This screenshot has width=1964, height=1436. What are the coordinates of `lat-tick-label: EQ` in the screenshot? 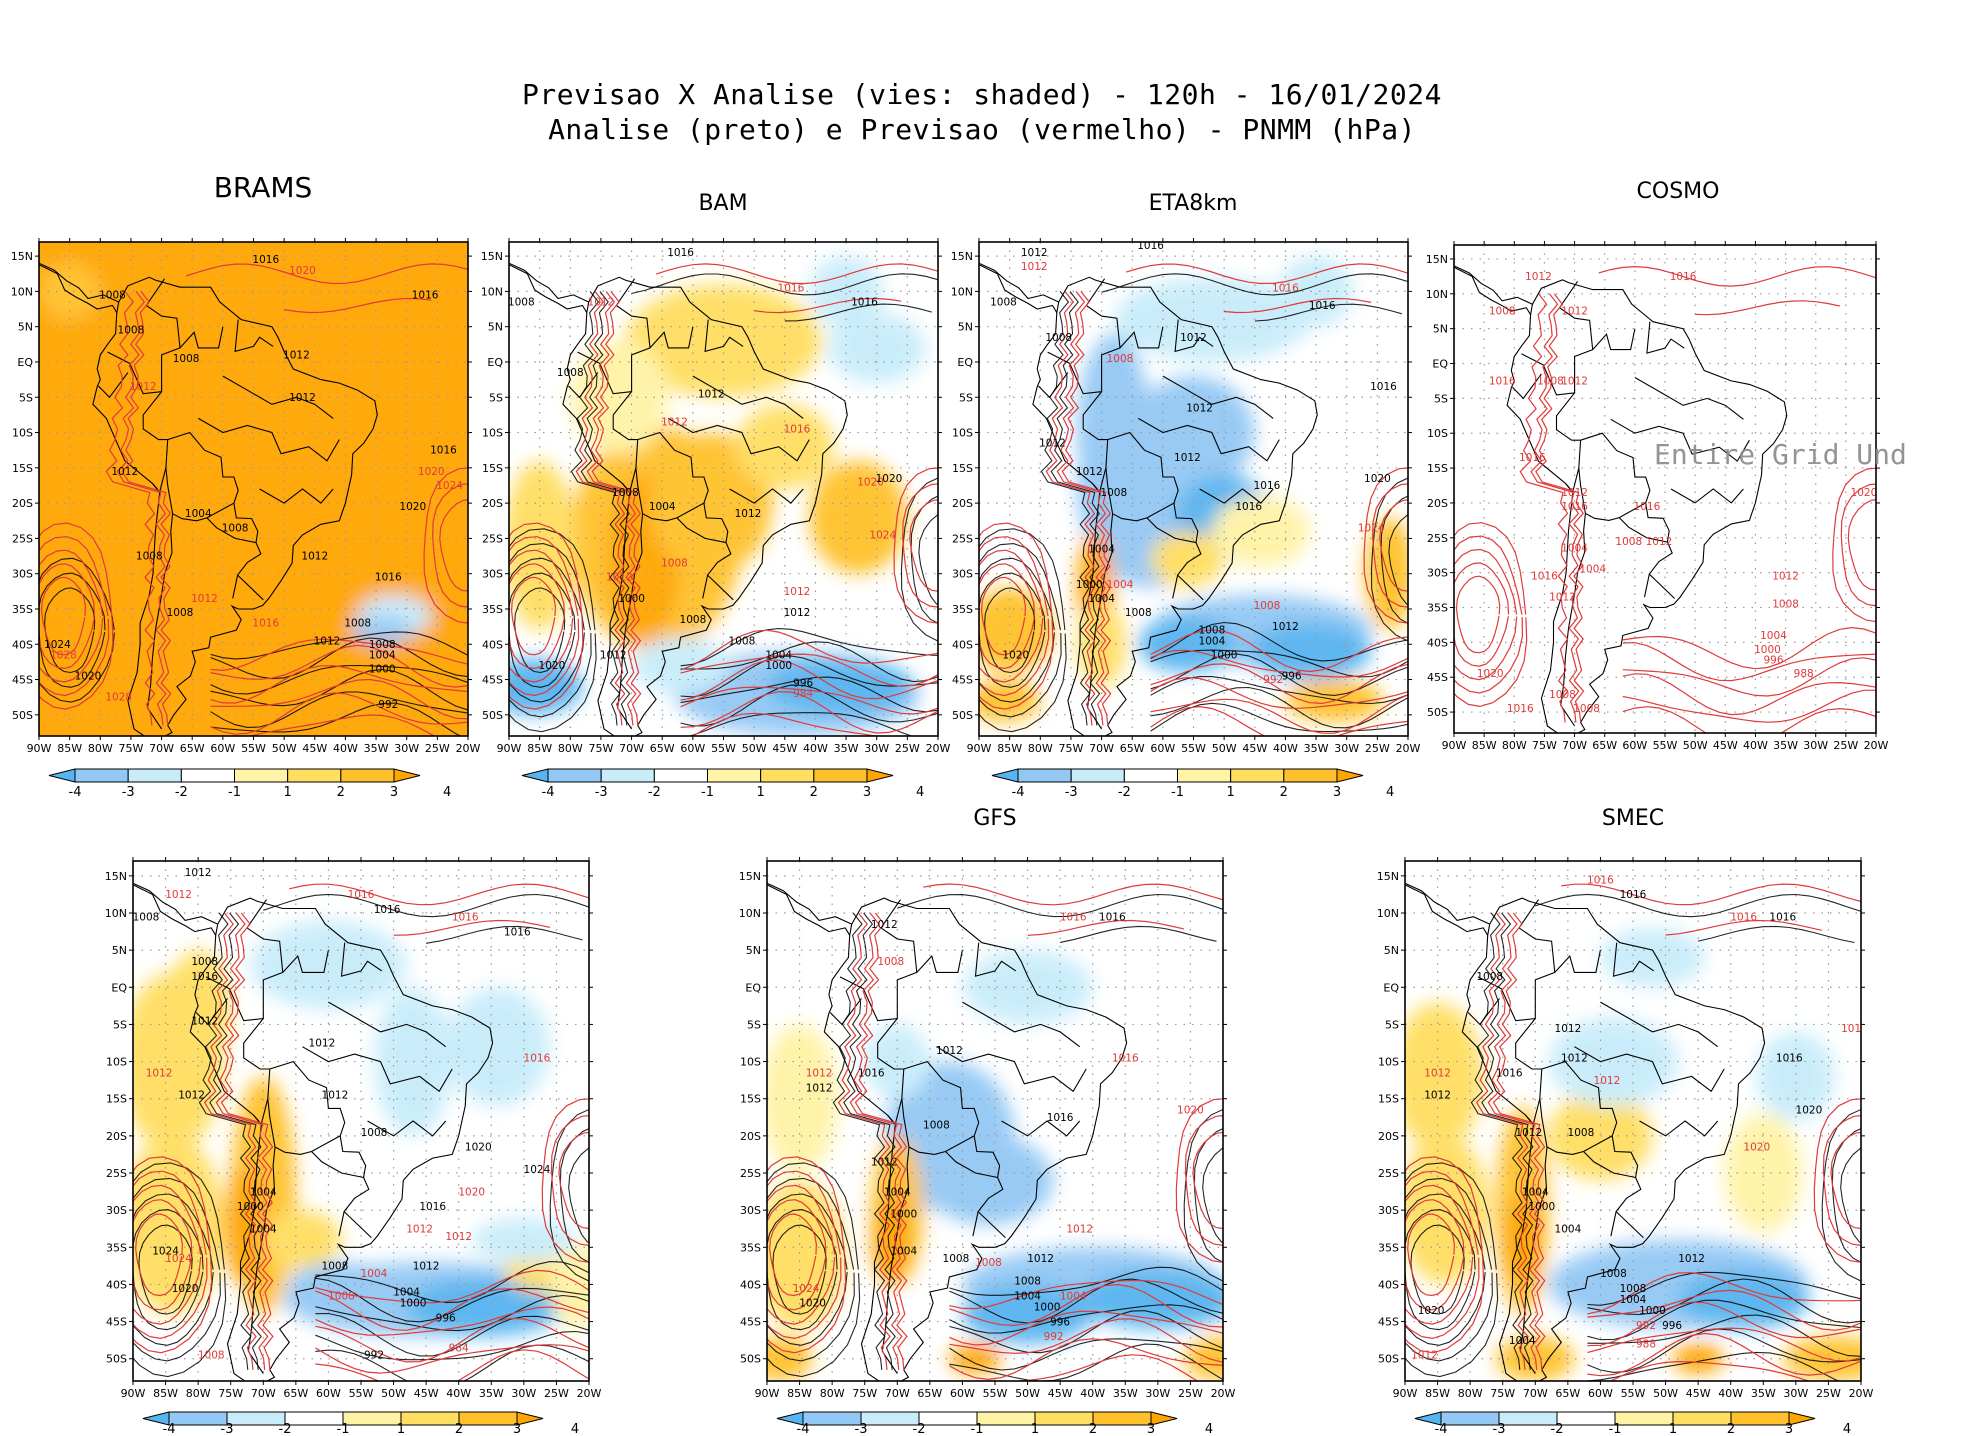 It's located at (753, 987).